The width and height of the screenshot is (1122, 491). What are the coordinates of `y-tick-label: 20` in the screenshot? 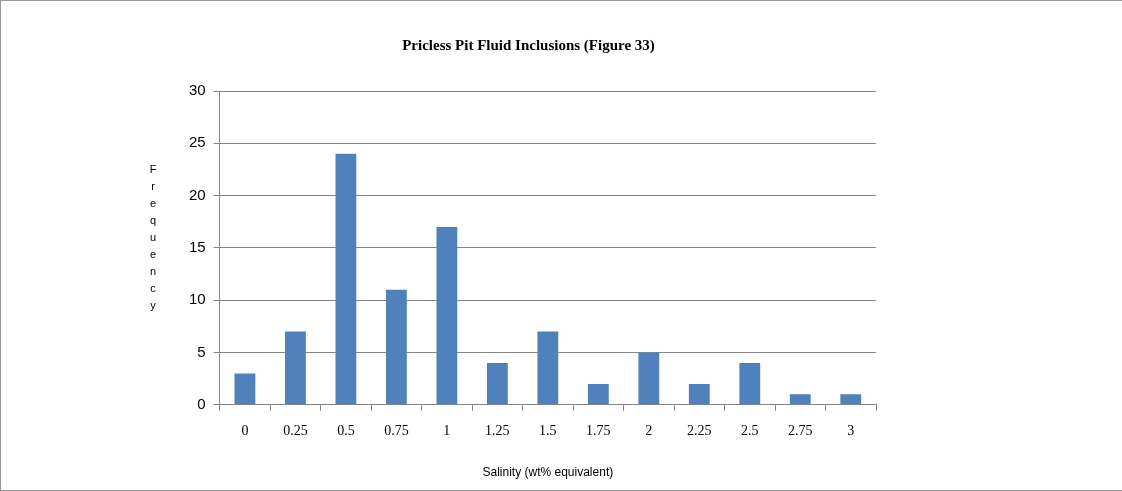 It's located at (197, 194).